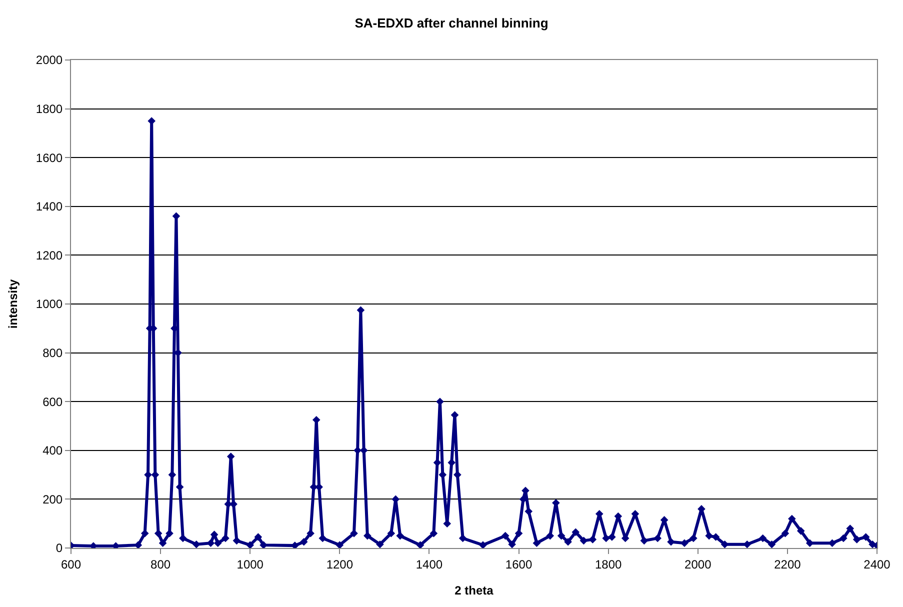 The height and width of the screenshot is (607, 903). Describe the element at coordinates (49, 255) in the screenshot. I see `y-tick-label: 1200` at that location.